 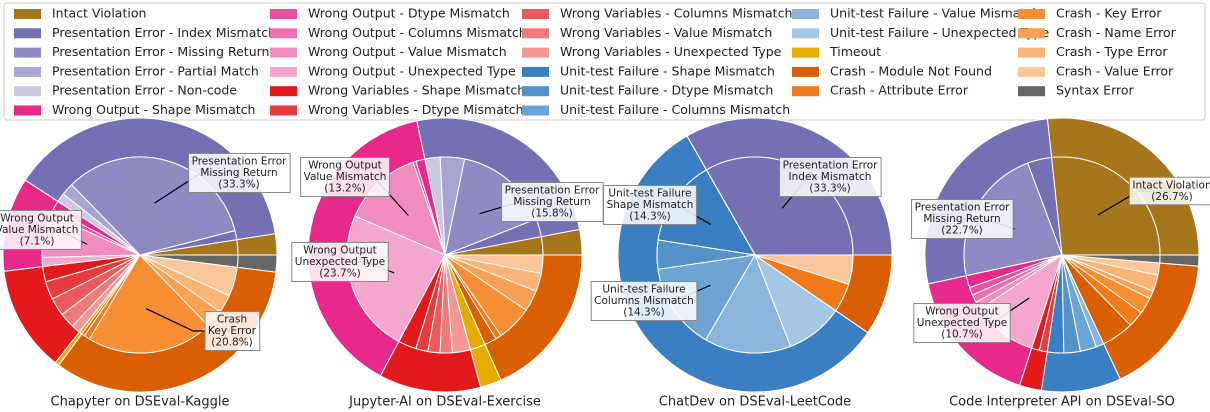 What do you see at coordinates (666, 90) in the screenshot?
I see `legend-label: Unit-test Failure - Dtype Mismatch` at bounding box center [666, 90].